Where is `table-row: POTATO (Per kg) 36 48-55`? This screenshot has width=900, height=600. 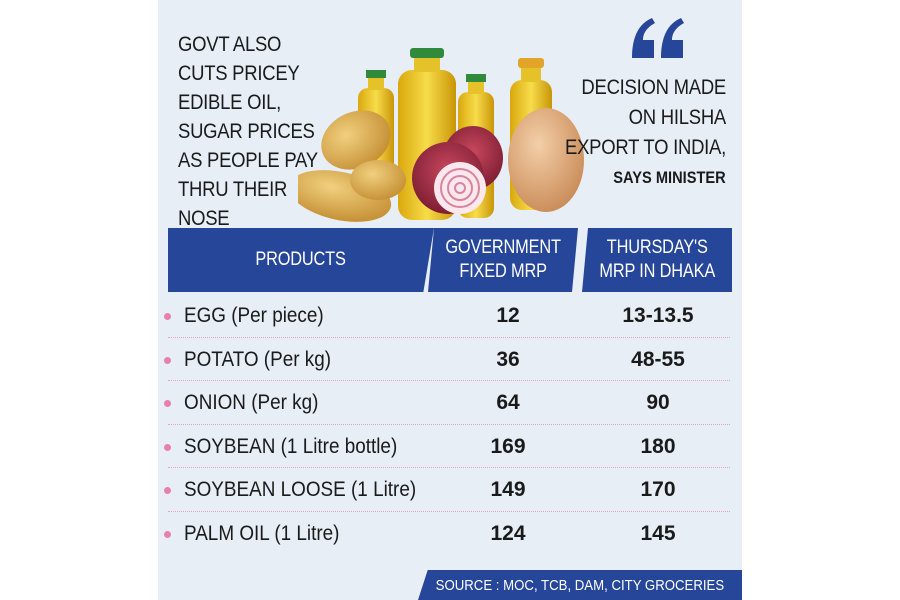
table-row: POTATO (Per kg) 36 48-55 is located at coordinates (450, 364).